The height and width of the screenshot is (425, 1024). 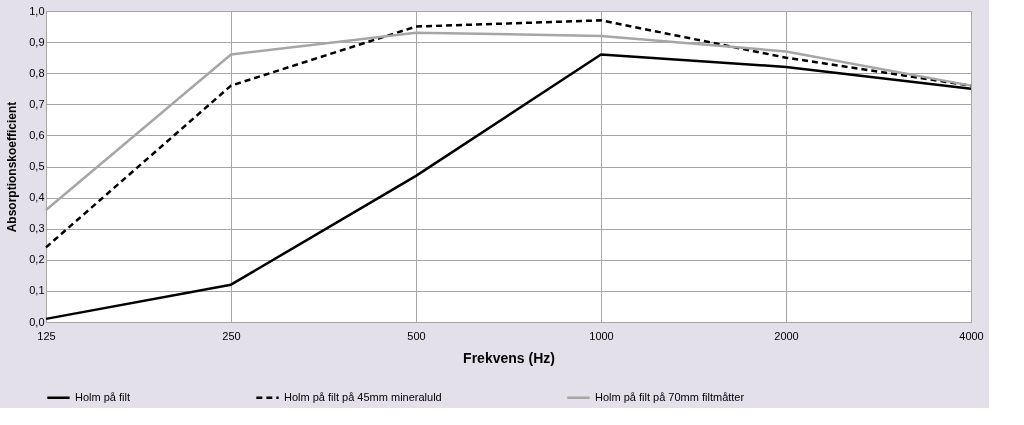 What do you see at coordinates (416, 335) in the screenshot?
I see `x-tick-label: 500` at bounding box center [416, 335].